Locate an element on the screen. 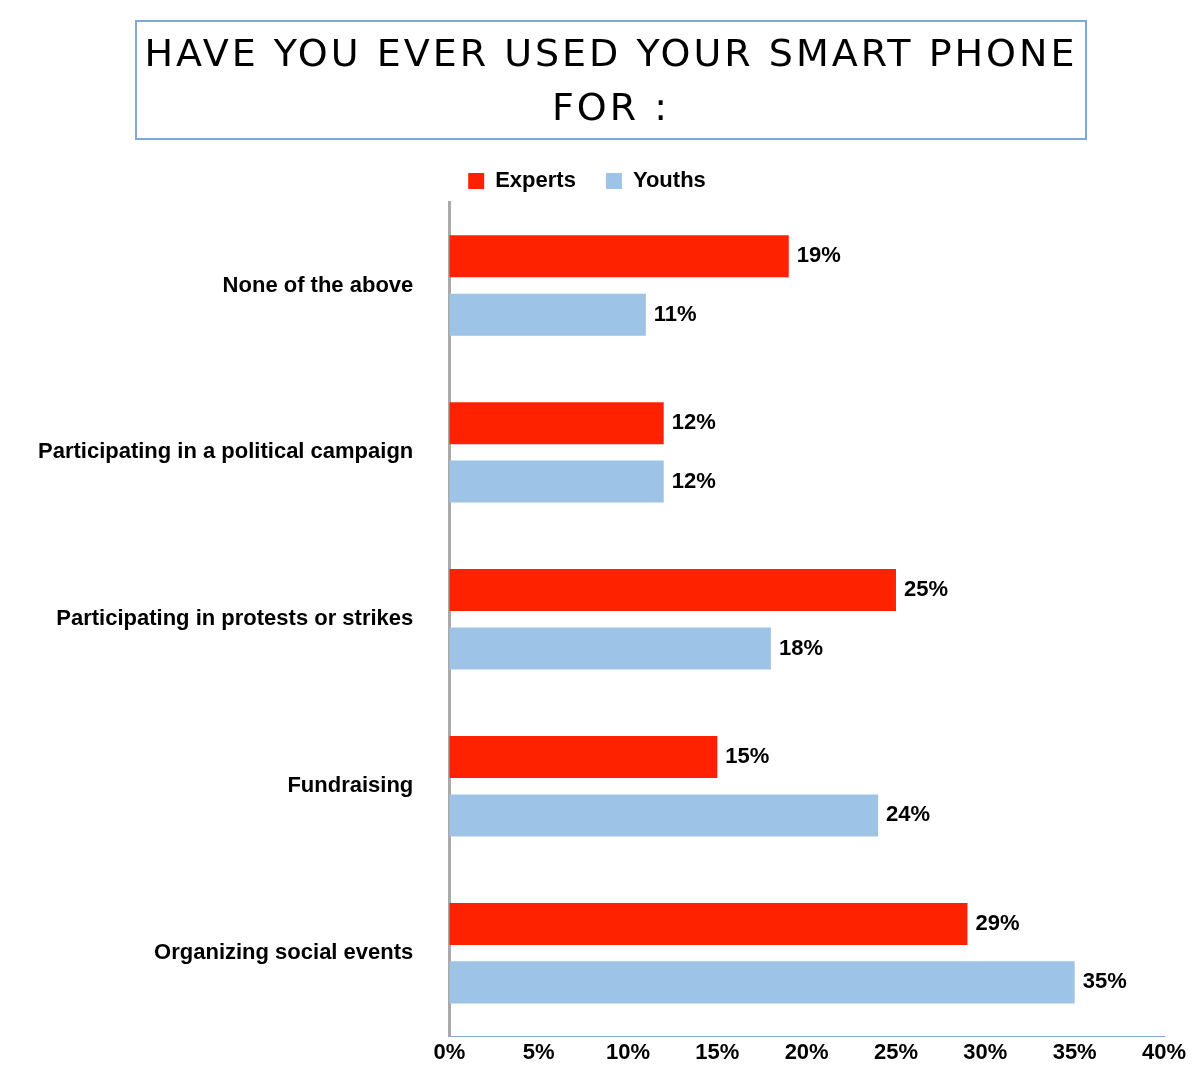  x-tick-label: 10% is located at coordinates (627, 1051).